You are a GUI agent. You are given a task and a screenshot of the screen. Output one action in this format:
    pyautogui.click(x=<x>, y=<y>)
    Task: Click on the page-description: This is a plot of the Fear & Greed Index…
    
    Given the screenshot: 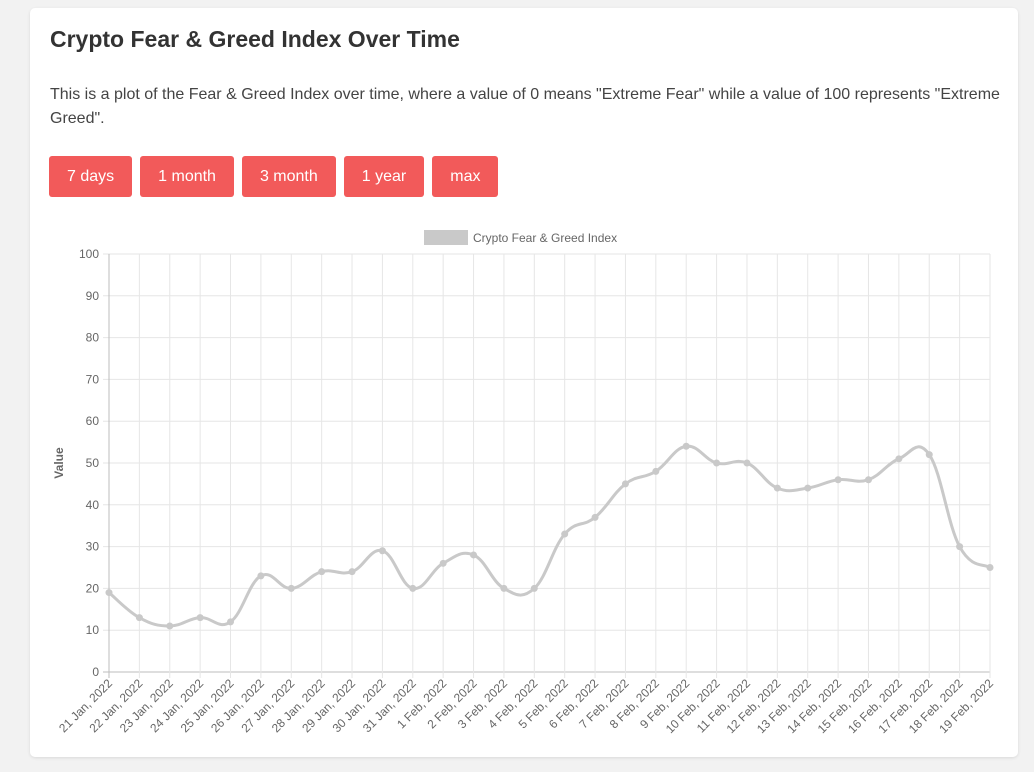 What is the action you would take?
    pyautogui.click(x=525, y=106)
    